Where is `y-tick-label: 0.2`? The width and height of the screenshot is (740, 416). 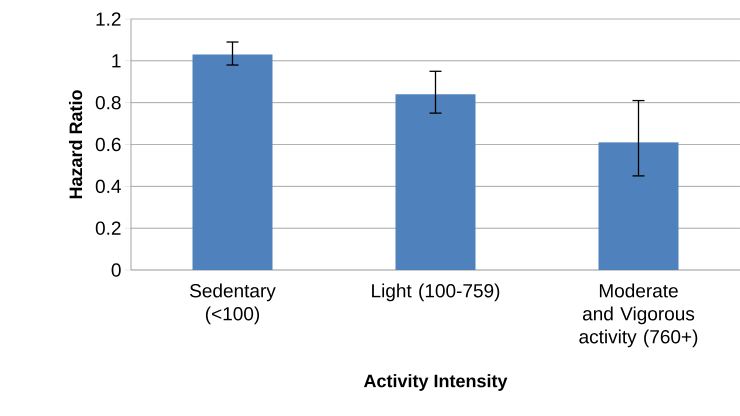 y-tick-label: 0.2 is located at coordinates (108, 228).